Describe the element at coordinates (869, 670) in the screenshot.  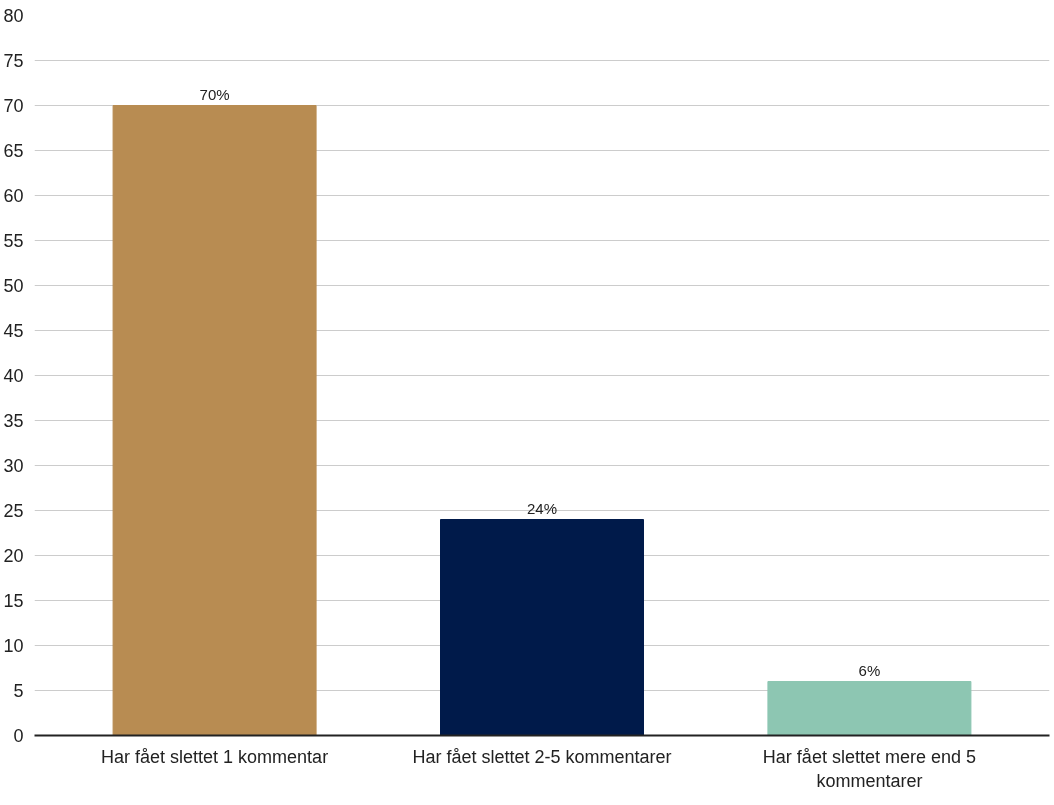
I see `data-label: 6%` at that location.